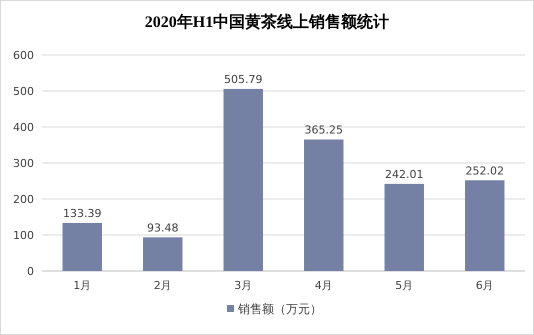 The image size is (534, 335). What do you see at coordinates (23, 199) in the screenshot?
I see `y-tick-label: 200` at bounding box center [23, 199].